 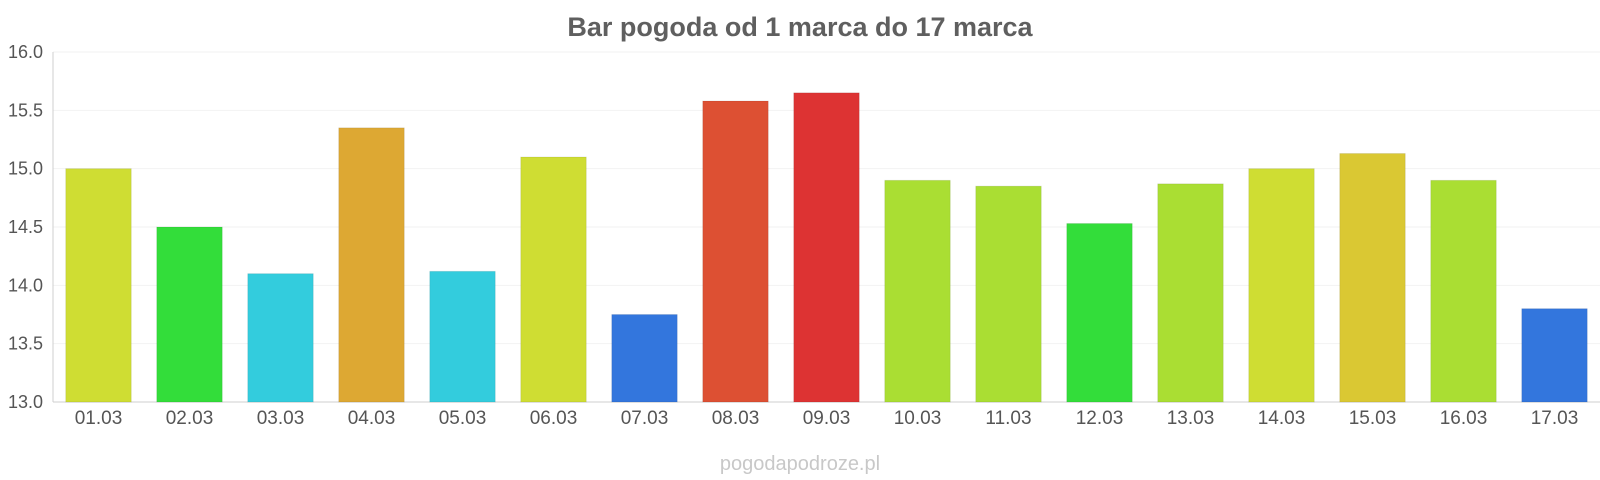 I want to click on x-tick-label: 04.03, so click(x=372, y=418).